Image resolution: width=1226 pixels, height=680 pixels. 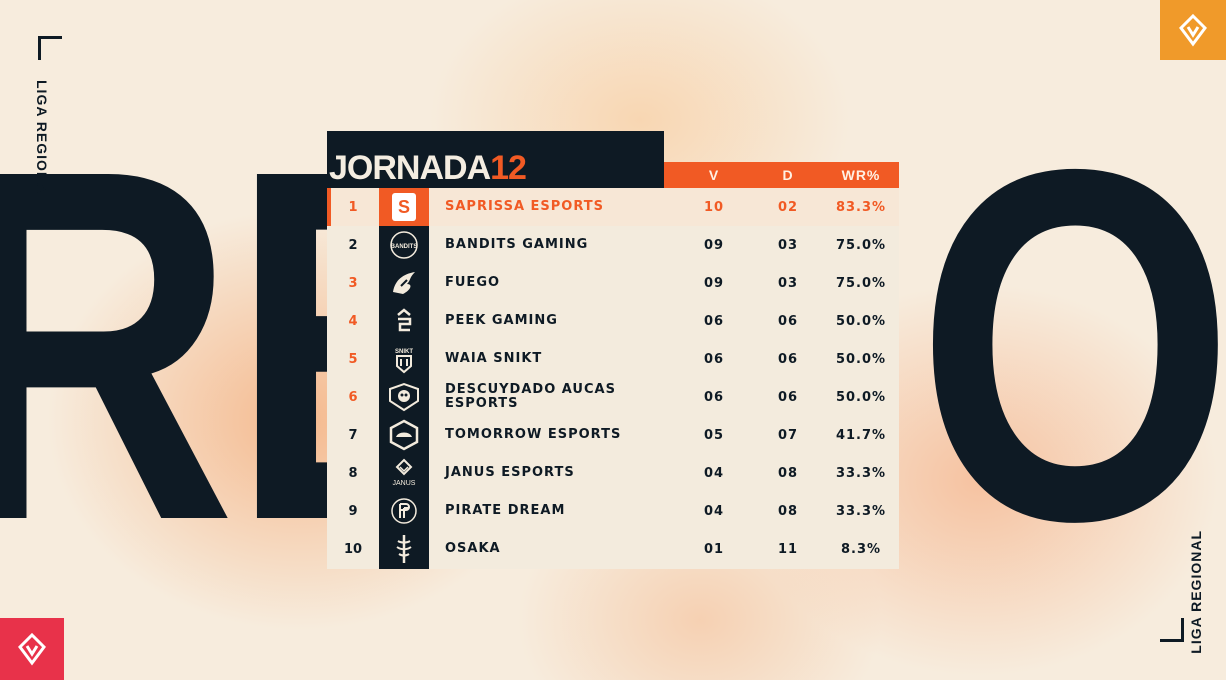 What do you see at coordinates (353, 473) in the screenshot?
I see `row-rank: 8` at bounding box center [353, 473].